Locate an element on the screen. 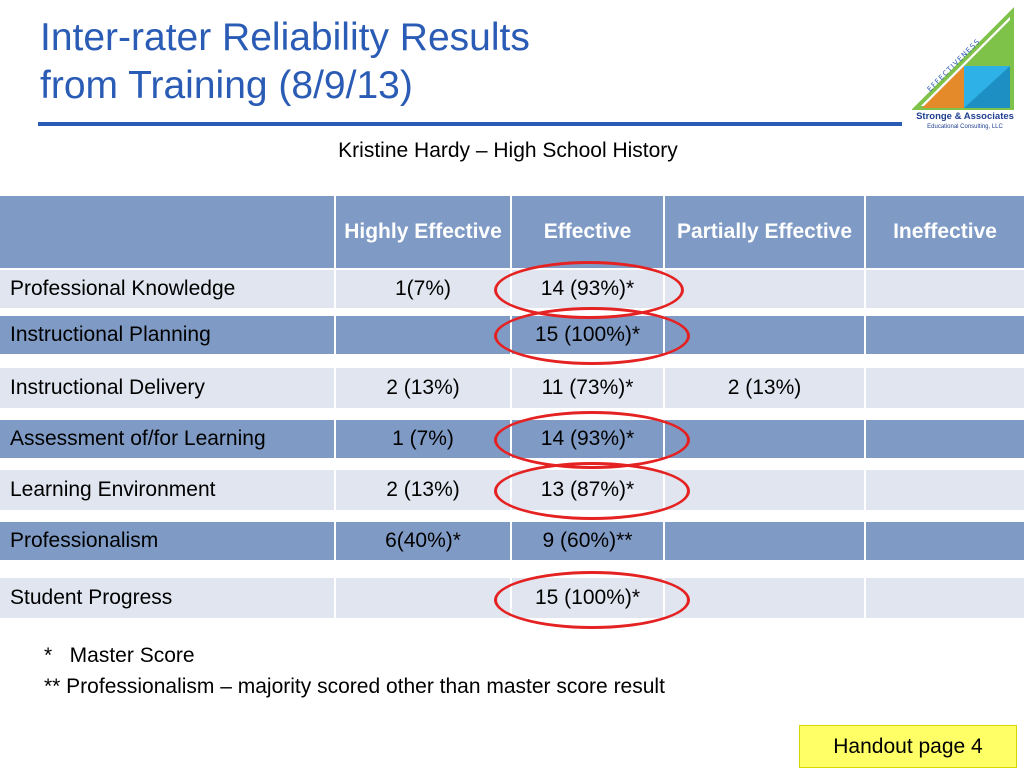 The image size is (1024, 768). row-label: Instructional Delivery is located at coordinates (168, 388).